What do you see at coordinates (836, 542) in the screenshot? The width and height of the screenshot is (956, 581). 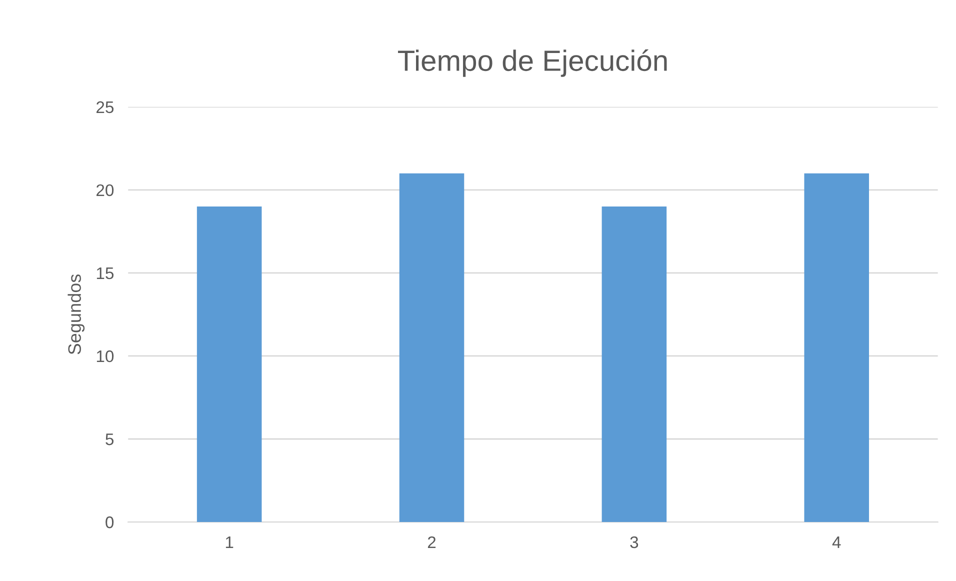 I see `x-tick-label: 4` at bounding box center [836, 542].